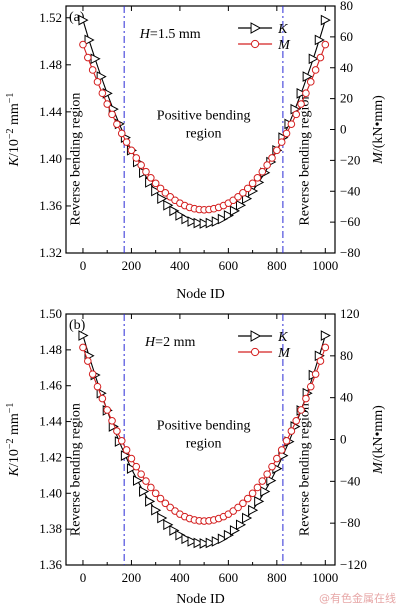 Image resolution: width=400 pixels, height=608 pixels. Describe the element at coordinates (180, 577) in the screenshot. I see `x-tick-label: 400` at that location.